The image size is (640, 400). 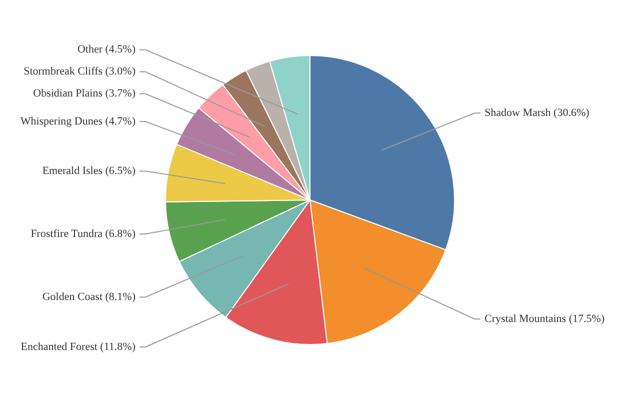 I want to click on slice-label: Enchanted Forest (11.8%), so click(x=78, y=346).